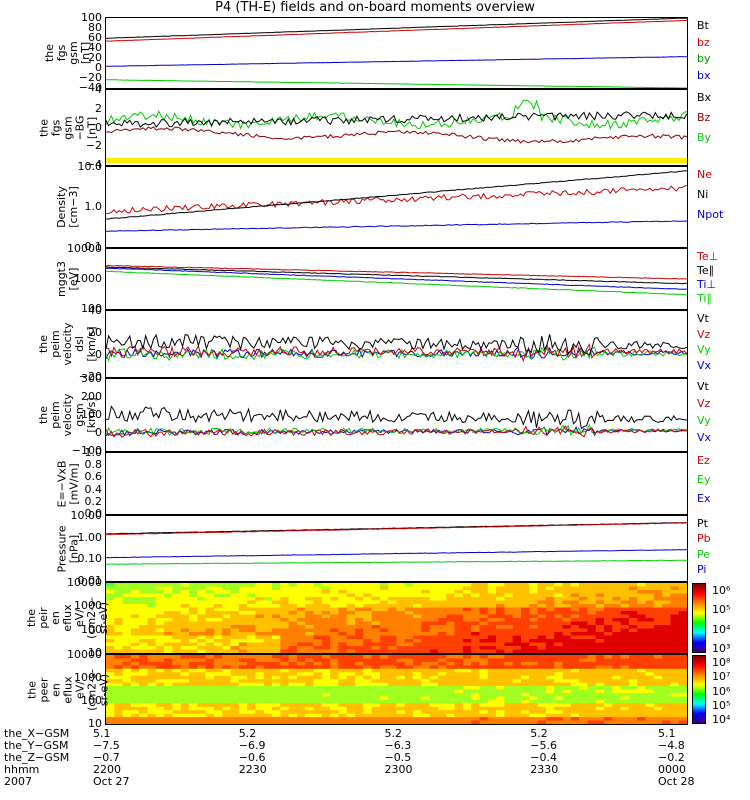 The height and width of the screenshot is (800, 750). What do you see at coordinates (84, 248) in the screenshot?
I see `y-tick-label: 10000` at bounding box center [84, 248].